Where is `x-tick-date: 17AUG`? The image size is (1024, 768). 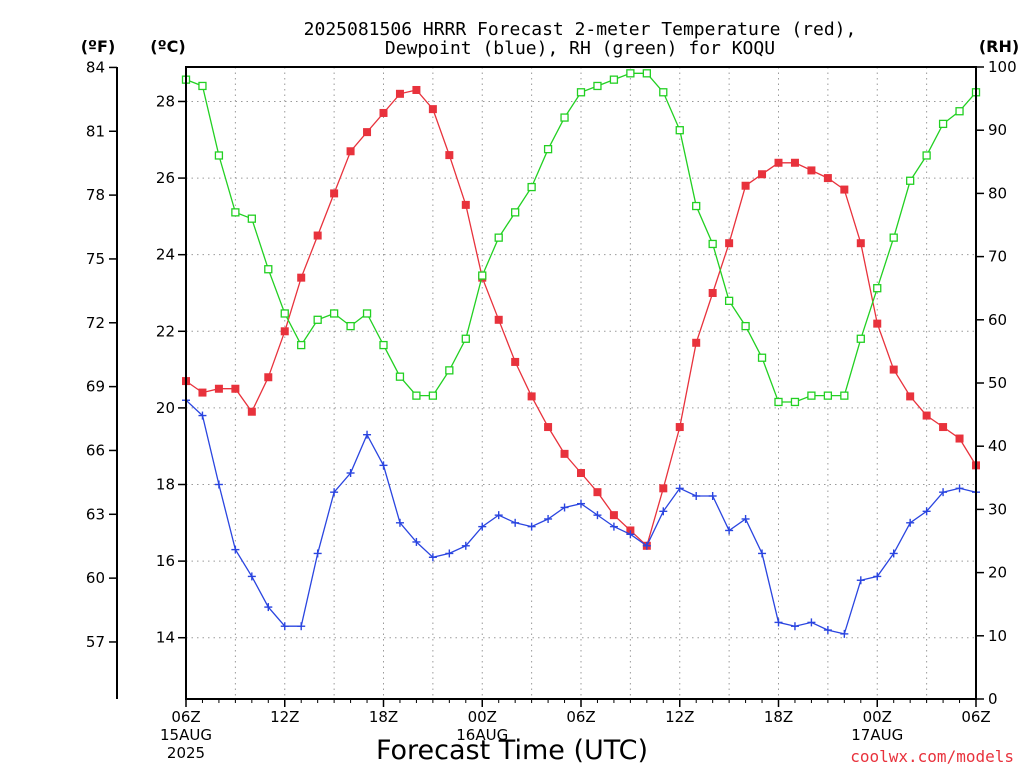
x-tick-date: 17AUG is located at coordinates (877, 735).